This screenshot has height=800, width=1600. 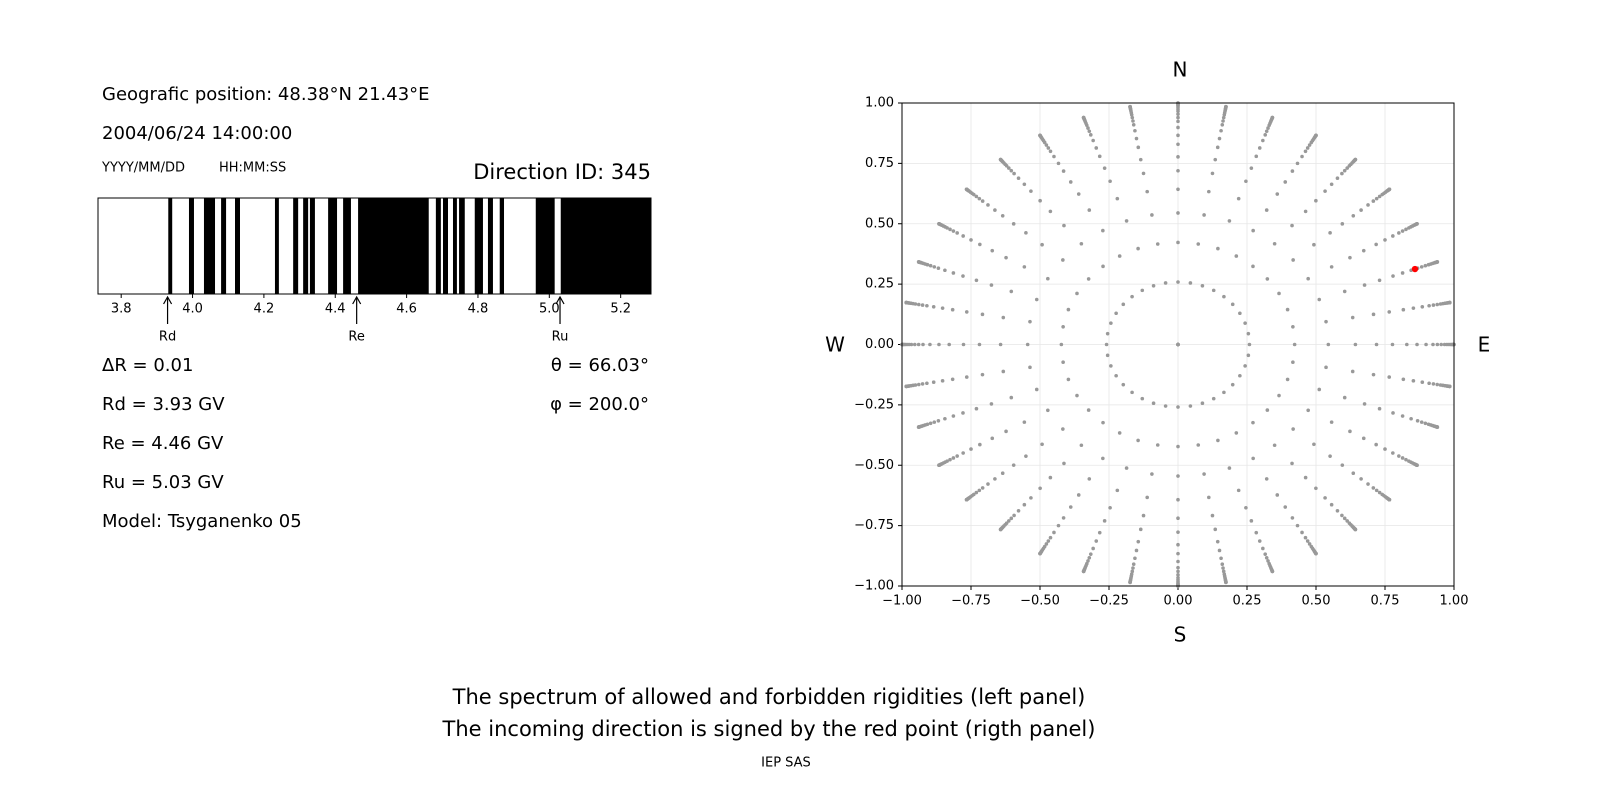 I want to click on theta-text: θ = 66.03°, so click(x=600, y=365).